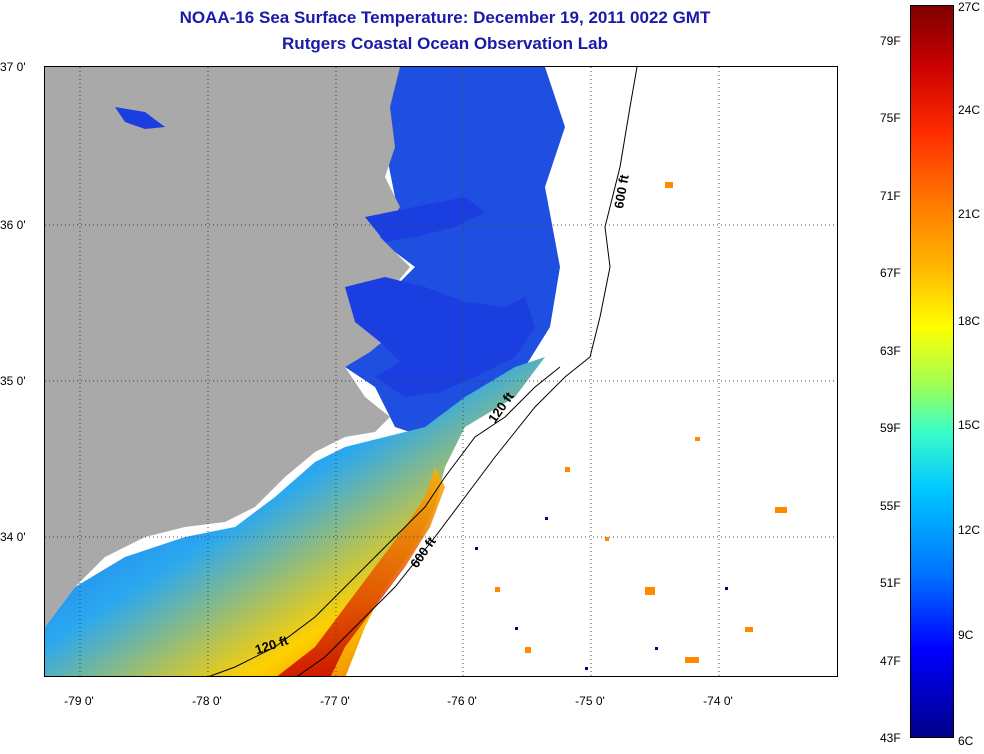 Image resolution: width=984 pixels, height=754 pixels. I want to click on map-subtitle: Rutgers Coastal Ocean Observation Lab, so click(445, 43).